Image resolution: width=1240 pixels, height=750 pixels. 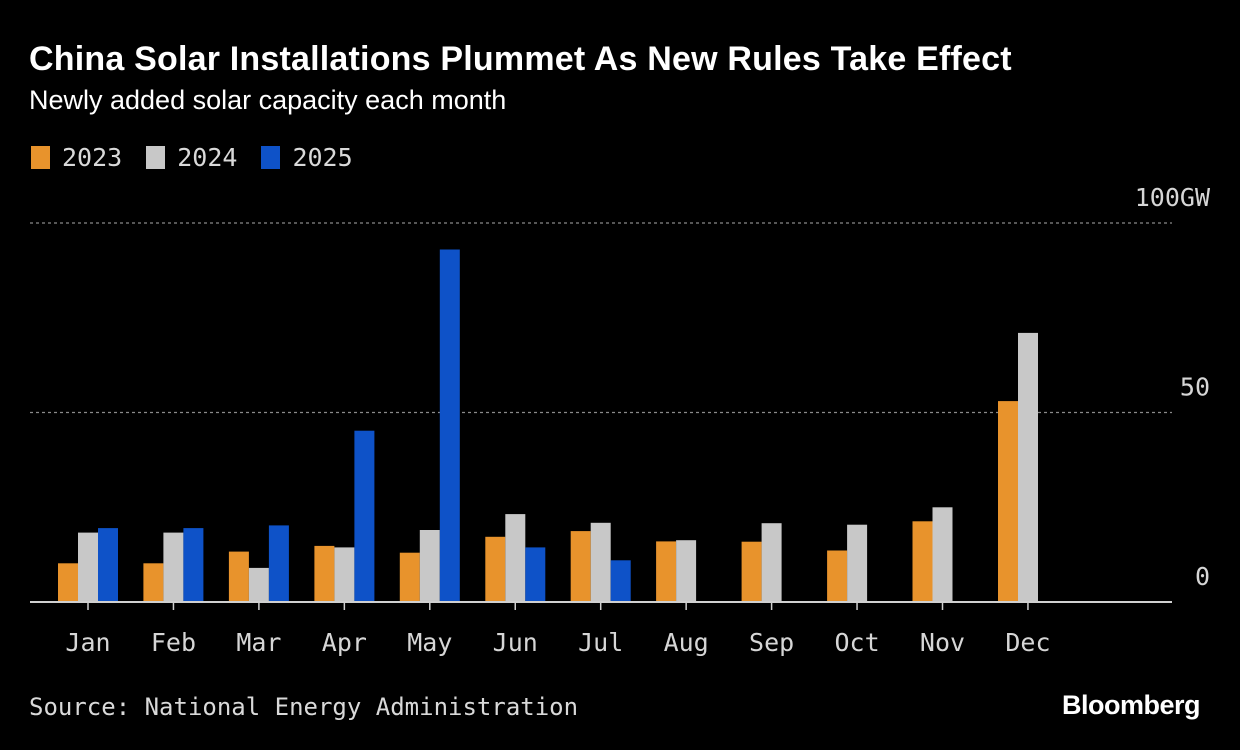 I want to click on legend-swatch-2024, so click(x=156, y=157).